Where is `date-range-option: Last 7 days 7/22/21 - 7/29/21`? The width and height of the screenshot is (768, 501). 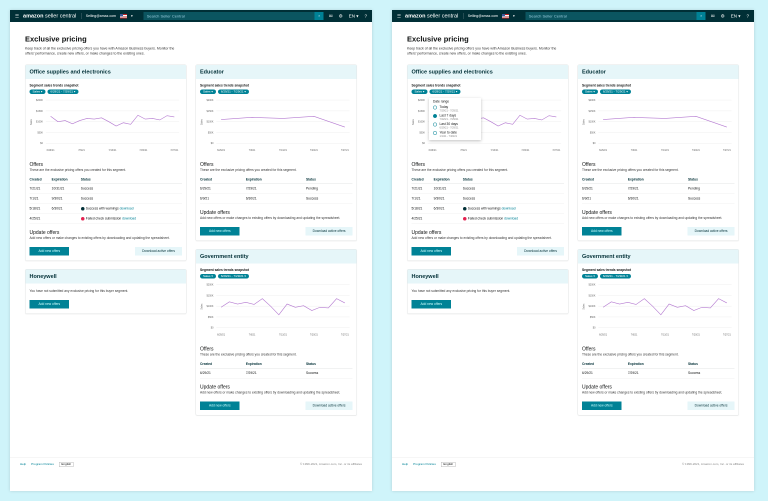 date-range-option: Last 7 days 7/22/21 - 7/29/21 is located at coordinates (455, 117).